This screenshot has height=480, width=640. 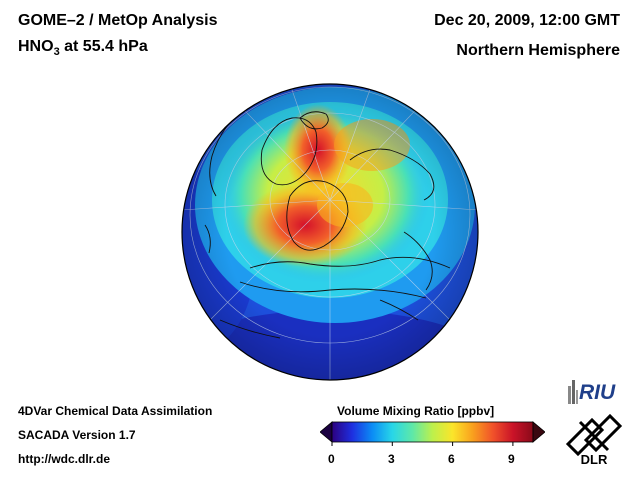 I want to click on colorbar-title: Volume Mixing Ratio [ppbv], so click(x=416, y=411).